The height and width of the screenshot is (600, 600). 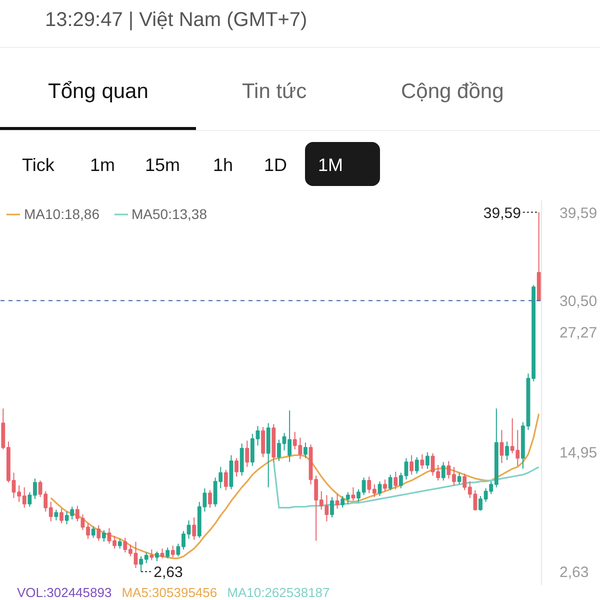 I want to click on text: Tin tức, so click(x=274, y=92).